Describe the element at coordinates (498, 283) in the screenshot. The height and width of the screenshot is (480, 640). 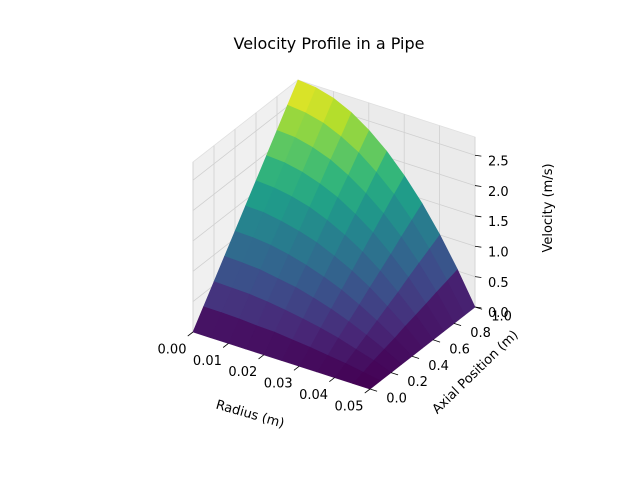
I see `z-tick-label: 0.5` at that location.